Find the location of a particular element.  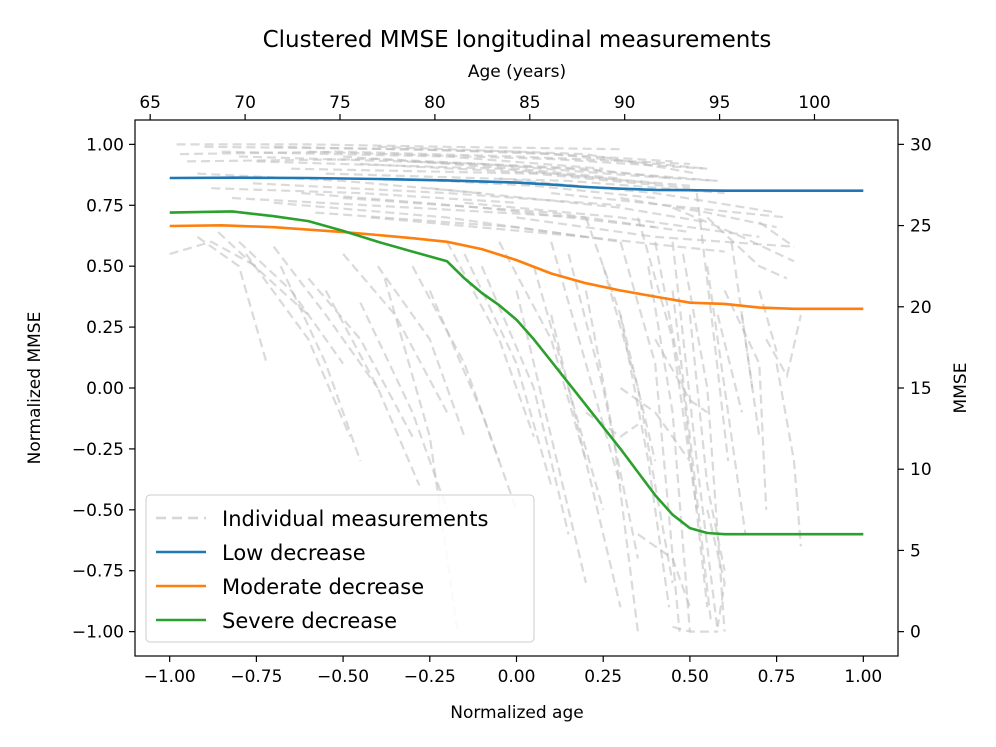

legend-box is located at coordinates (340, 568).